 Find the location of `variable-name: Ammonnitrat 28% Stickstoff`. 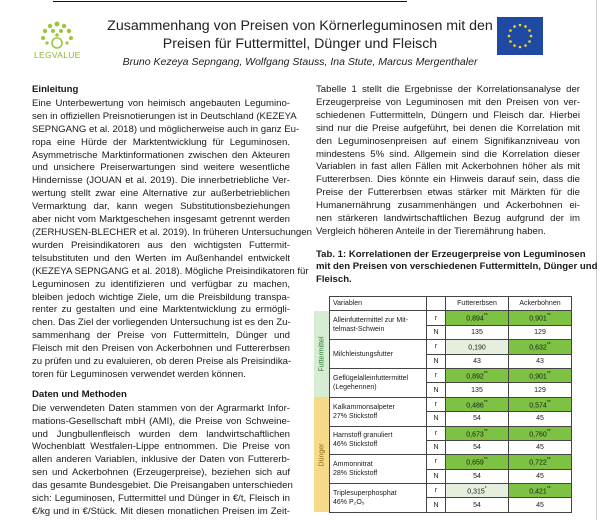

variable-name: Ammonnitrat 28% Stickstoff is located at coordinates (378, 469).